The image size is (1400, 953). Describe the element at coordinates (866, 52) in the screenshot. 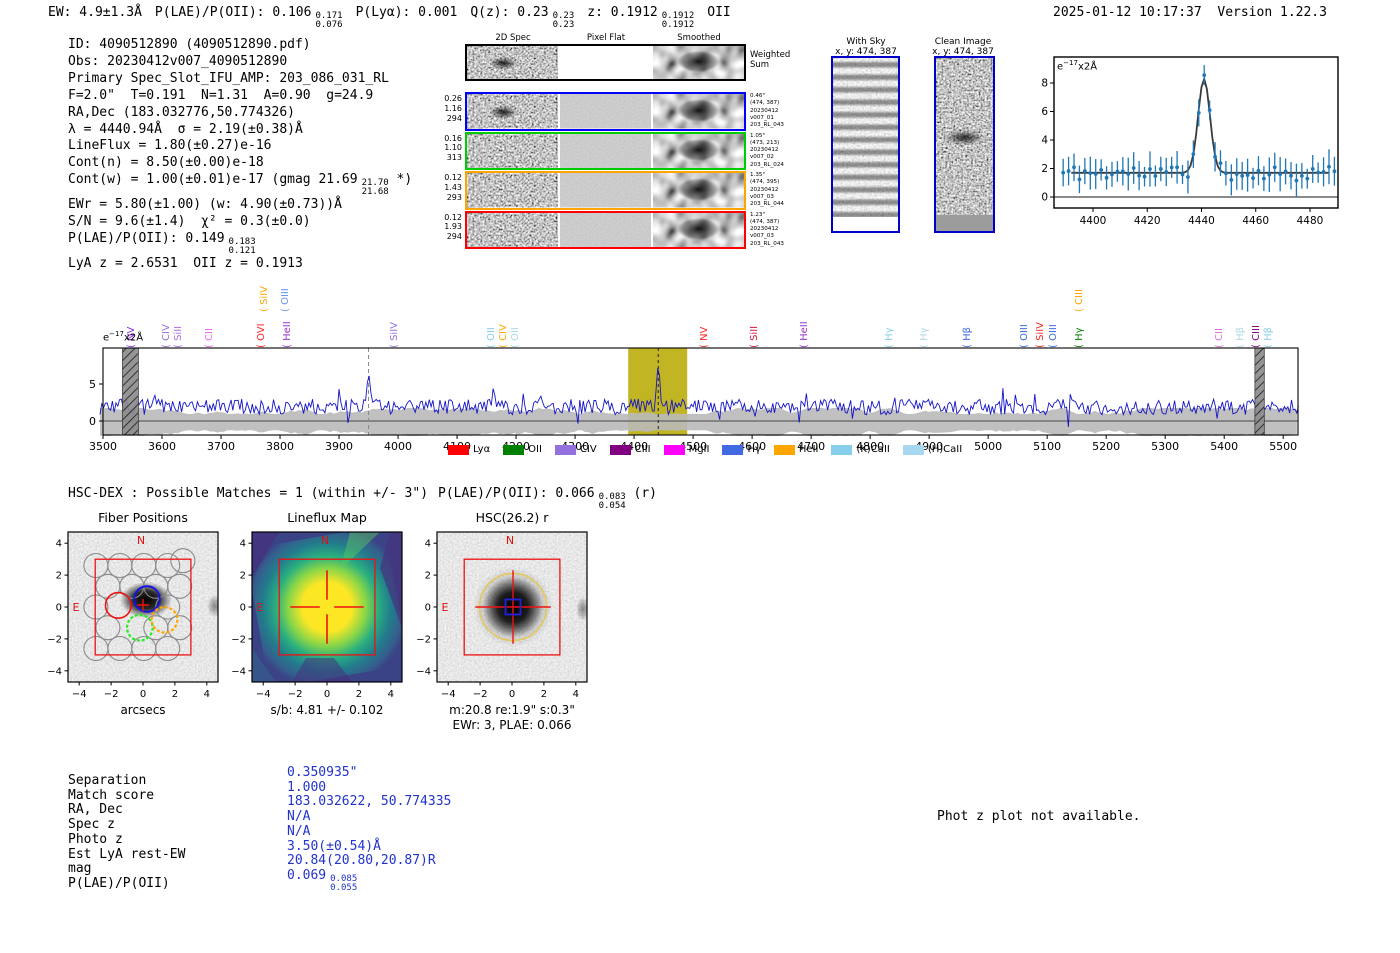

I see `withsky-subtitle: x, y: 474, 387` at that location.